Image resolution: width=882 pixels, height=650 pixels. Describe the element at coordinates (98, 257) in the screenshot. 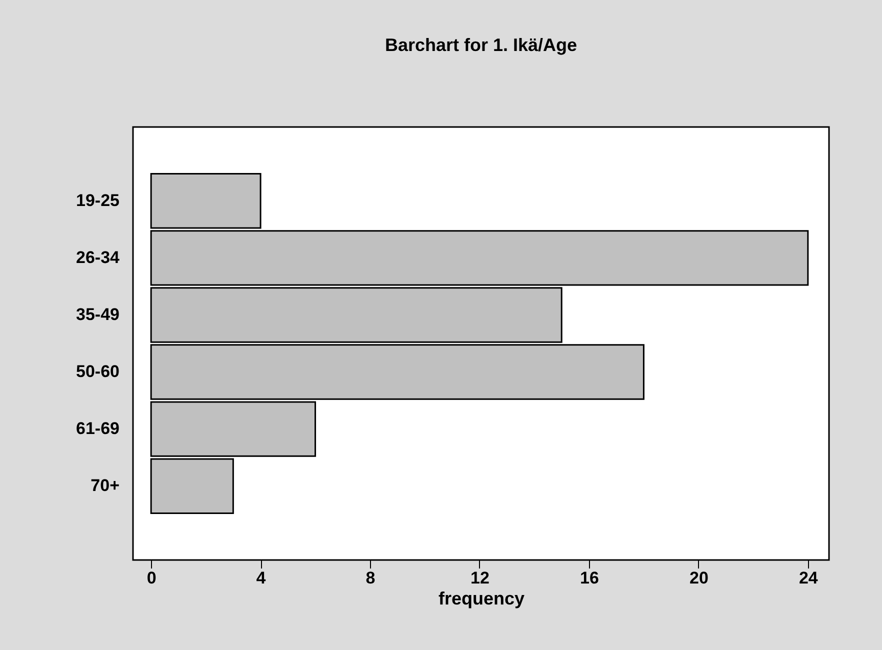

I see `y-tick-label: 26-34` at that location.